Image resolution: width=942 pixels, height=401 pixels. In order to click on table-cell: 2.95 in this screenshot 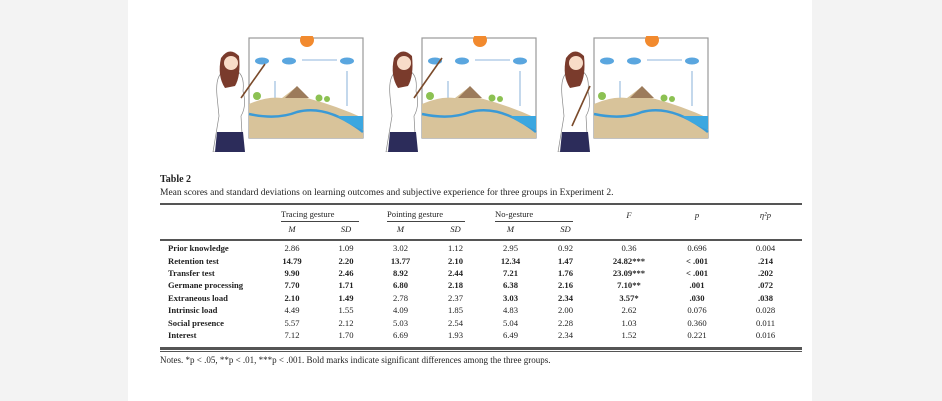, I will do `click(510, 248)`.